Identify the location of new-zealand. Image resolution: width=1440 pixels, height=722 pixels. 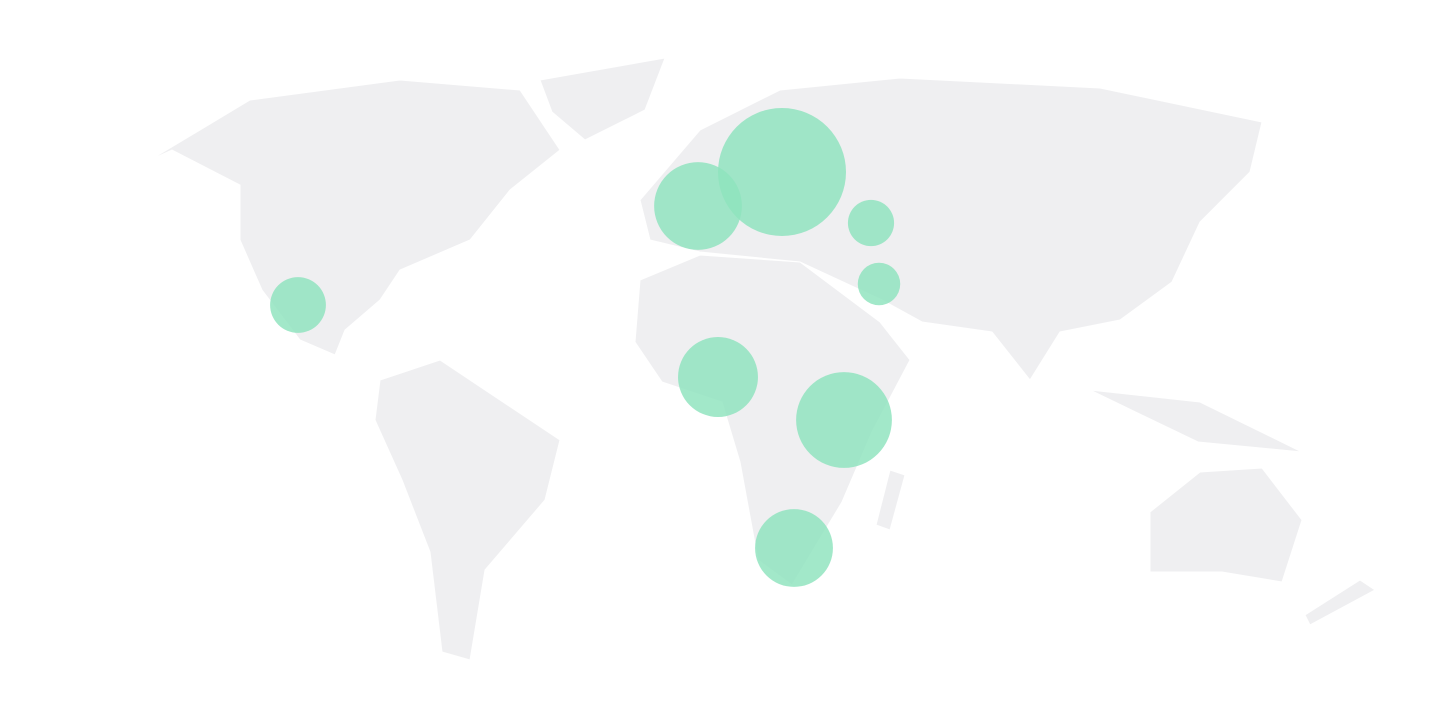
(1340, 602).